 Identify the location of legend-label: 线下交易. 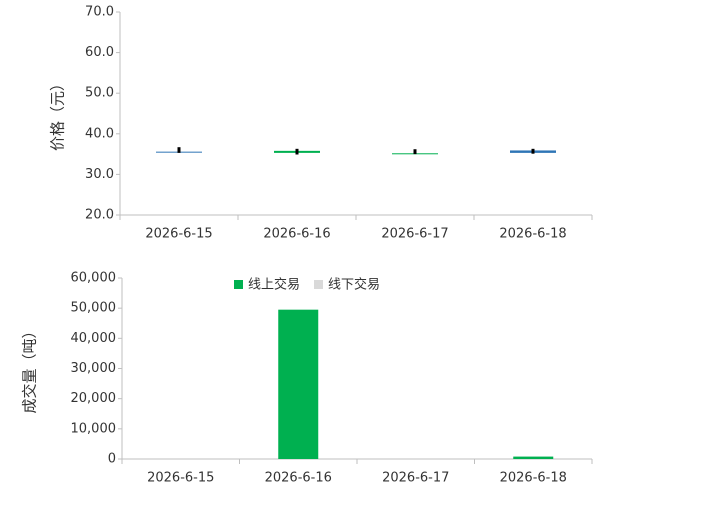
(354, 285).